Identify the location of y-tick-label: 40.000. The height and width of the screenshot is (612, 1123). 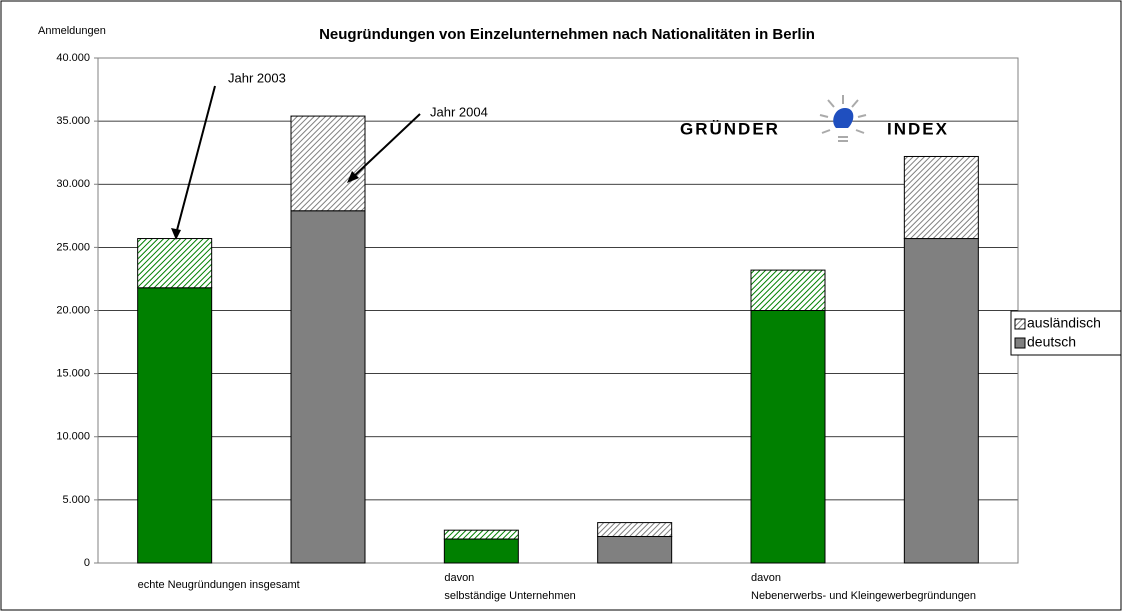
(73, 58).